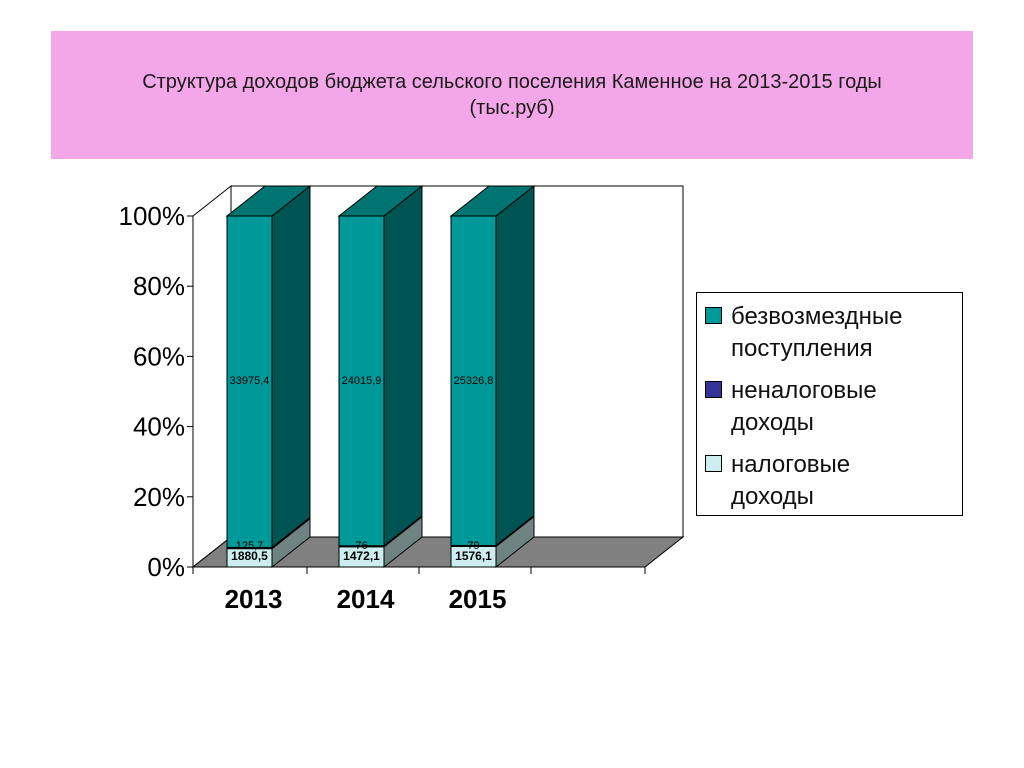 The width and height of the screenshot is (1024, 768). Describe the element at coordinates (478, 599) in the screenshot. I see `x-category-label: 2015` at that location.